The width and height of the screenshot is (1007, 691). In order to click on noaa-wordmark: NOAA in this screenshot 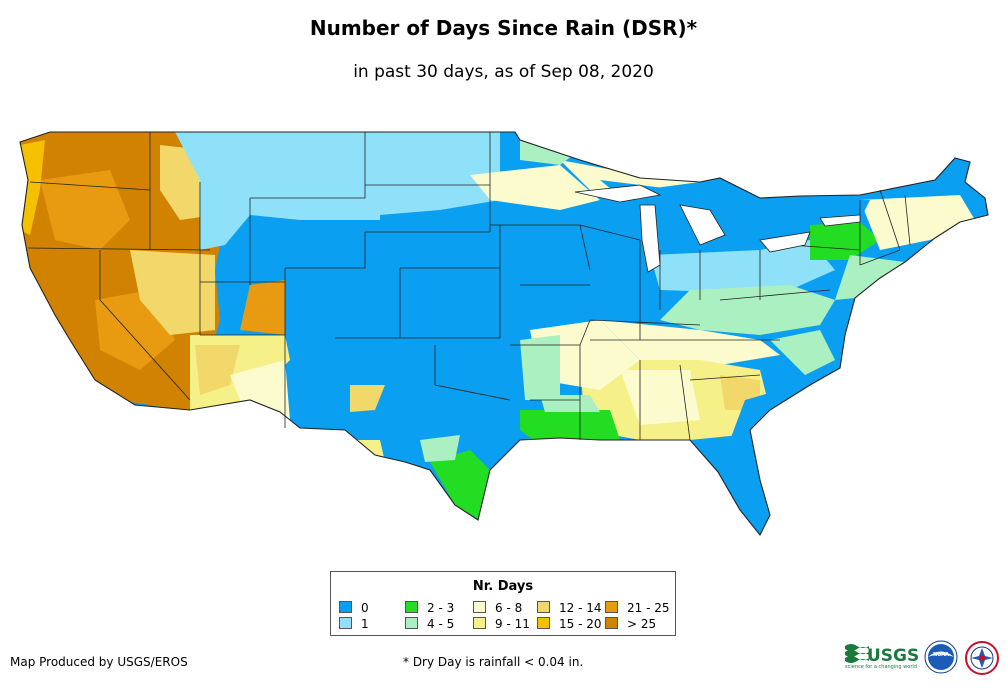, I will do `click(941, 655)`.